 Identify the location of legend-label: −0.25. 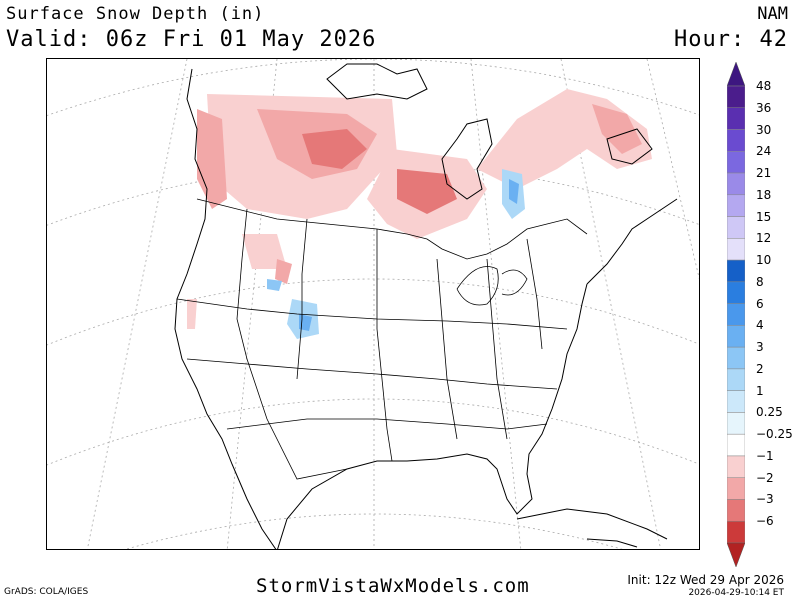
(774, 434).